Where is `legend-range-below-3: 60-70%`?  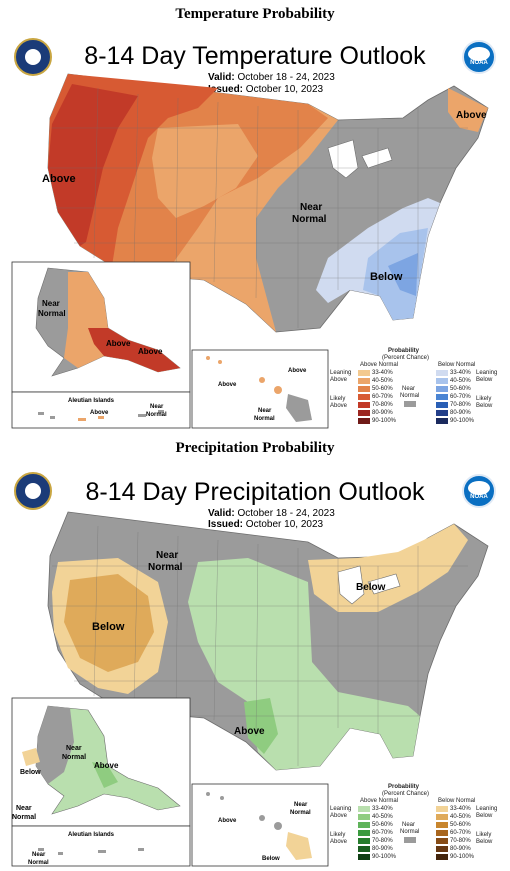 legend-range-below-3: 60-70% is located at coordinates (460, 397).